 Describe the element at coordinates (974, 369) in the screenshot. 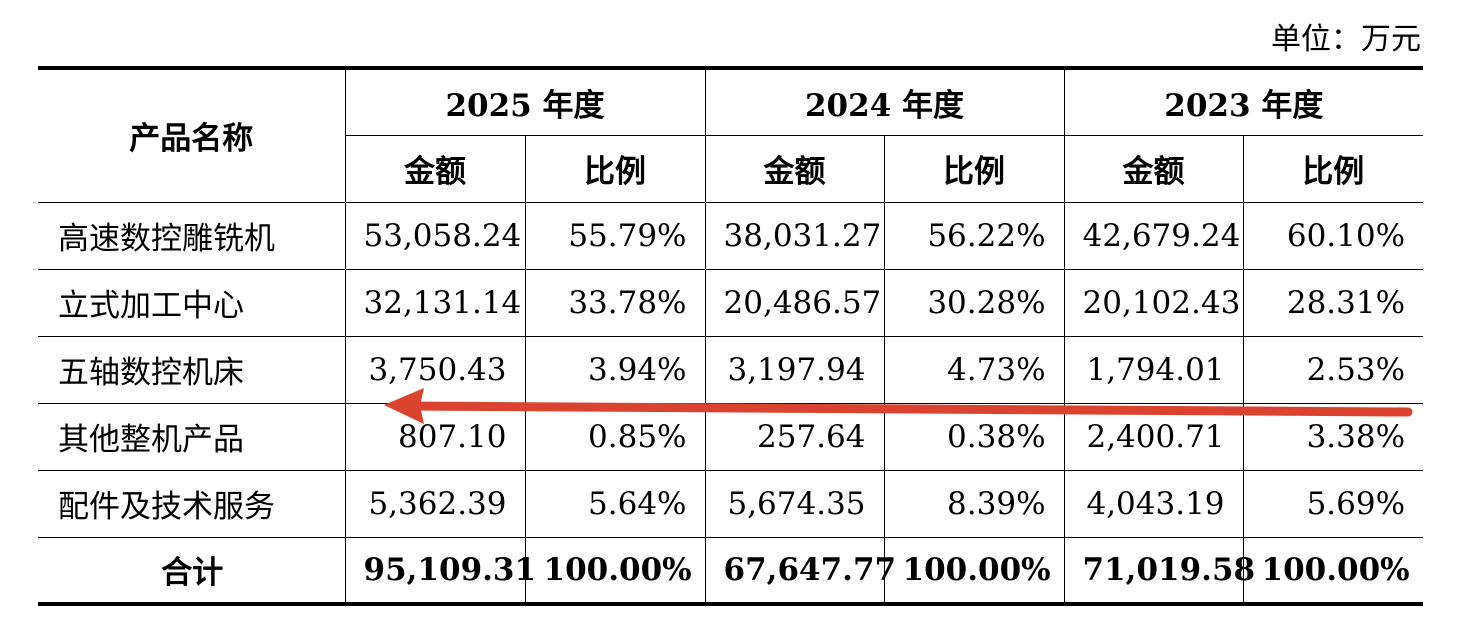

I see `ratio-cell: 4.73%` at that location.